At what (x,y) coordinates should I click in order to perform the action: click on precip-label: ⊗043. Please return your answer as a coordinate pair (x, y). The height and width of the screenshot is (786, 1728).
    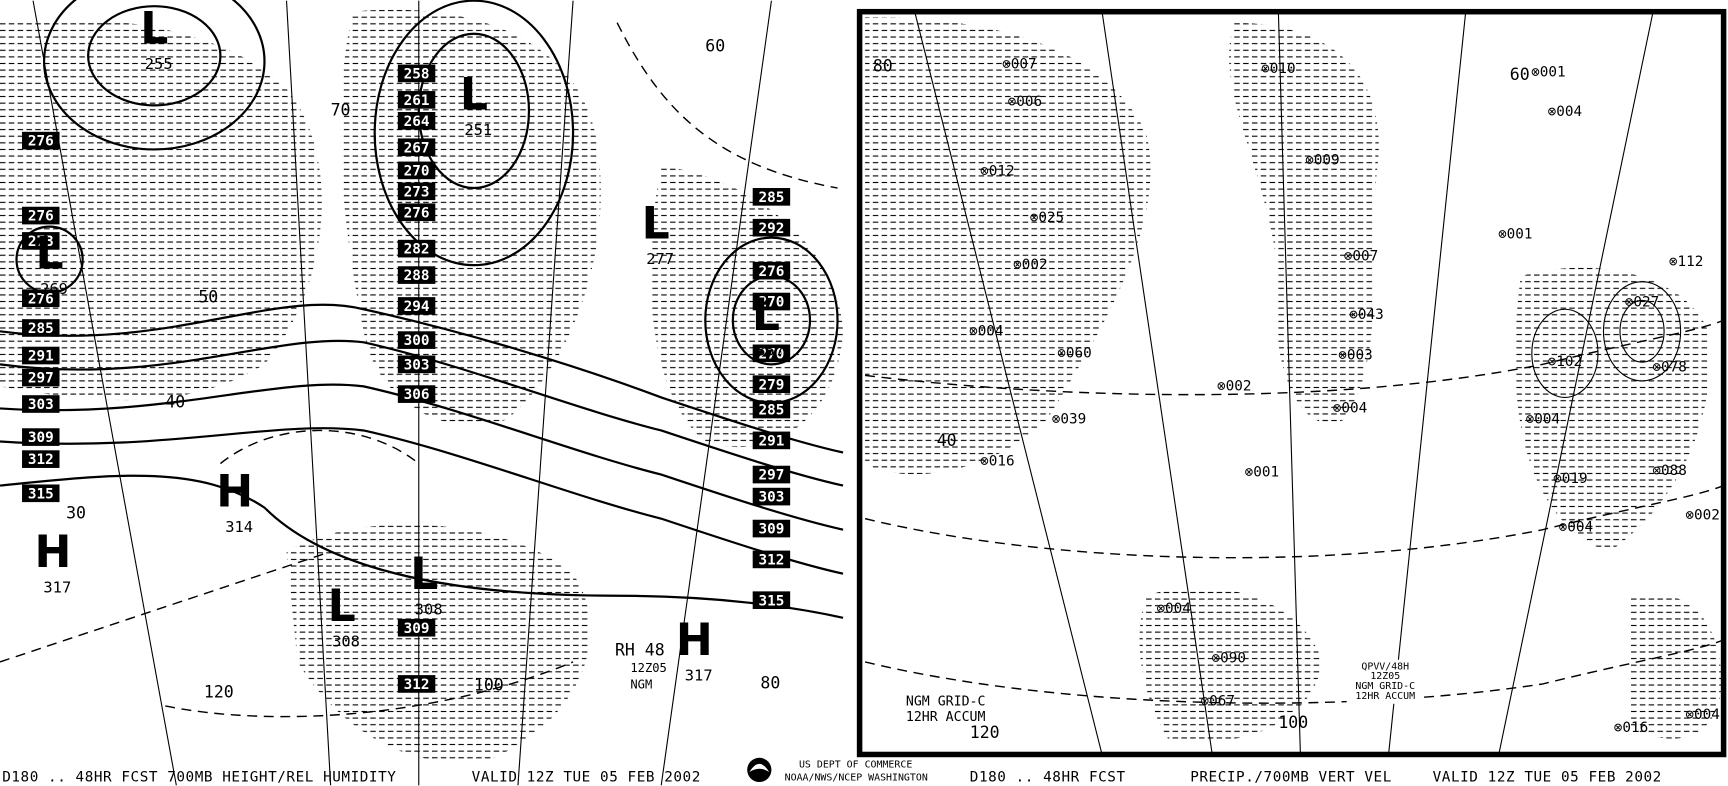
    Looking at the image, I should click on (1366, 315).